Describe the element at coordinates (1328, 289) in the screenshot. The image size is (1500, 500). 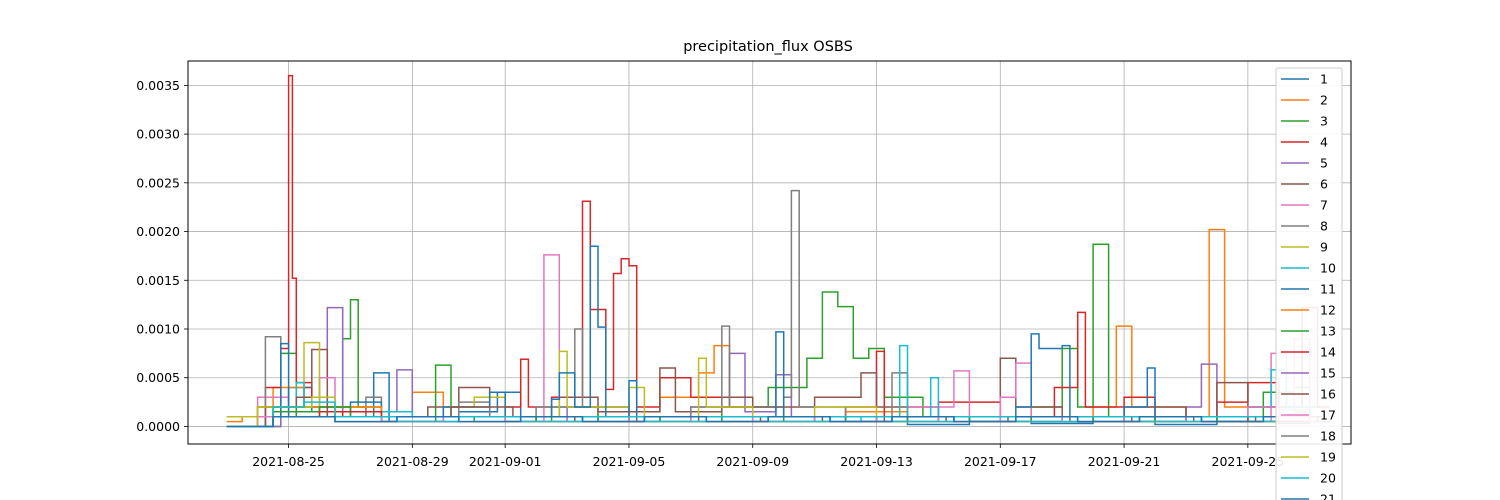
I see `legend-label-11: 11` at that location.